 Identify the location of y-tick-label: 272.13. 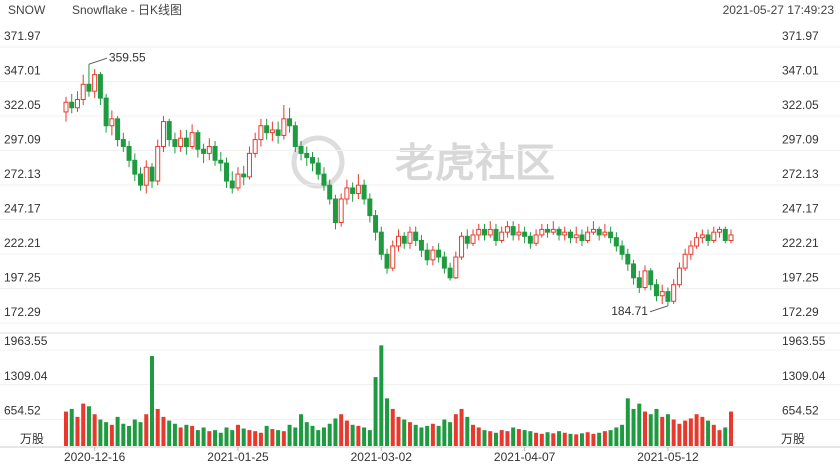
(800, 174).